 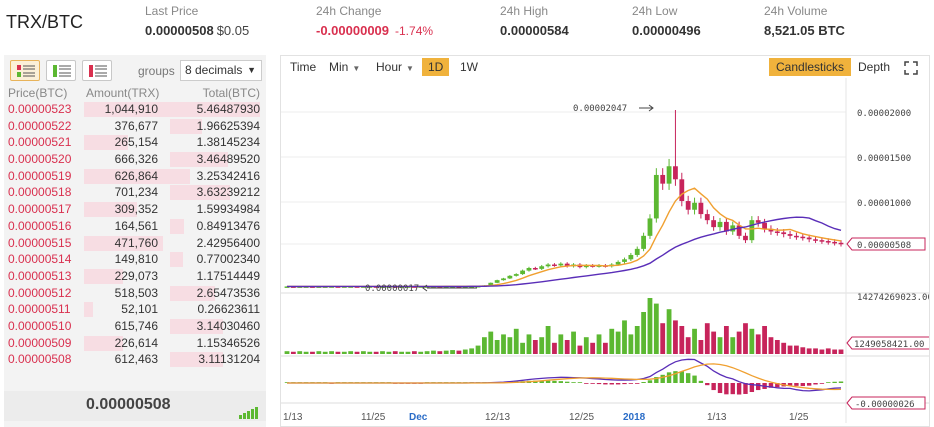 I want to click on depth-button: Depth, so click(x=874, y=67).